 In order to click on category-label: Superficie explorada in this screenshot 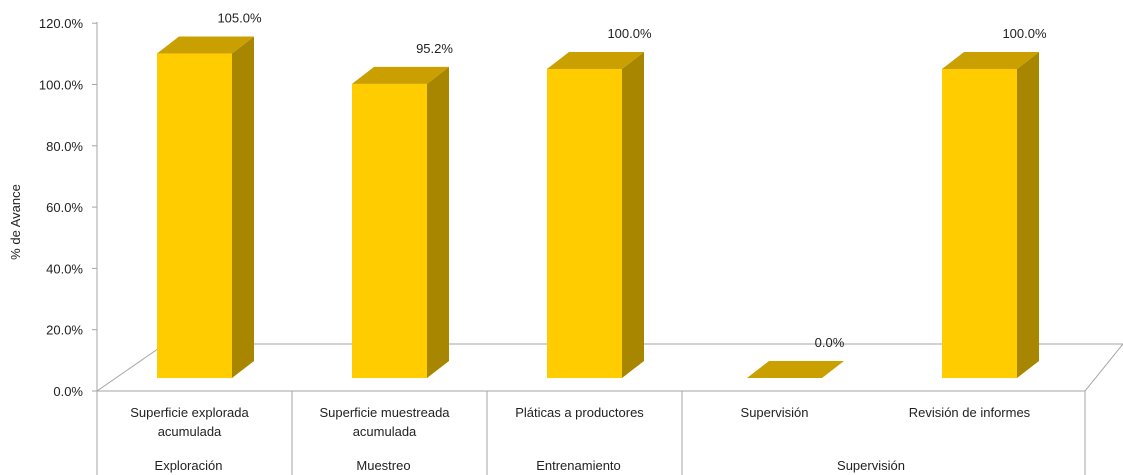, I will do `click(189, 412)`.